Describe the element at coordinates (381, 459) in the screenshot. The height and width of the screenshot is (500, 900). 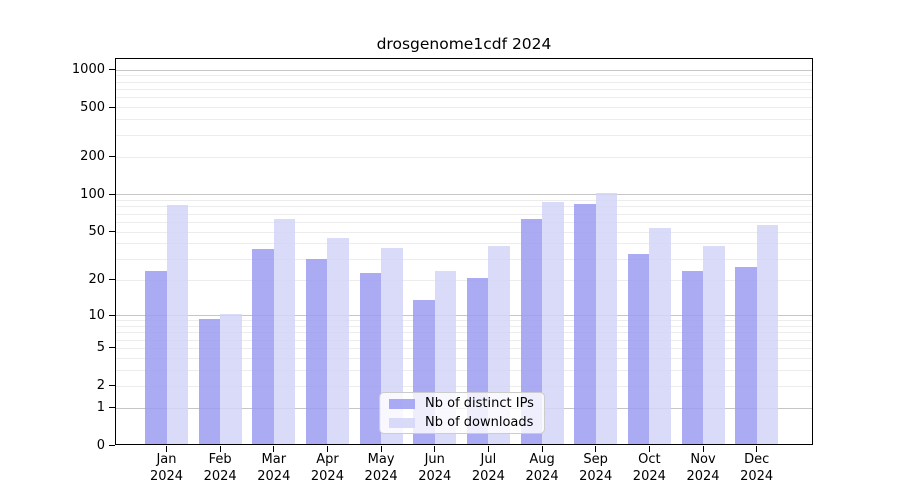
I see `x-axis-month-label: May` at that location.